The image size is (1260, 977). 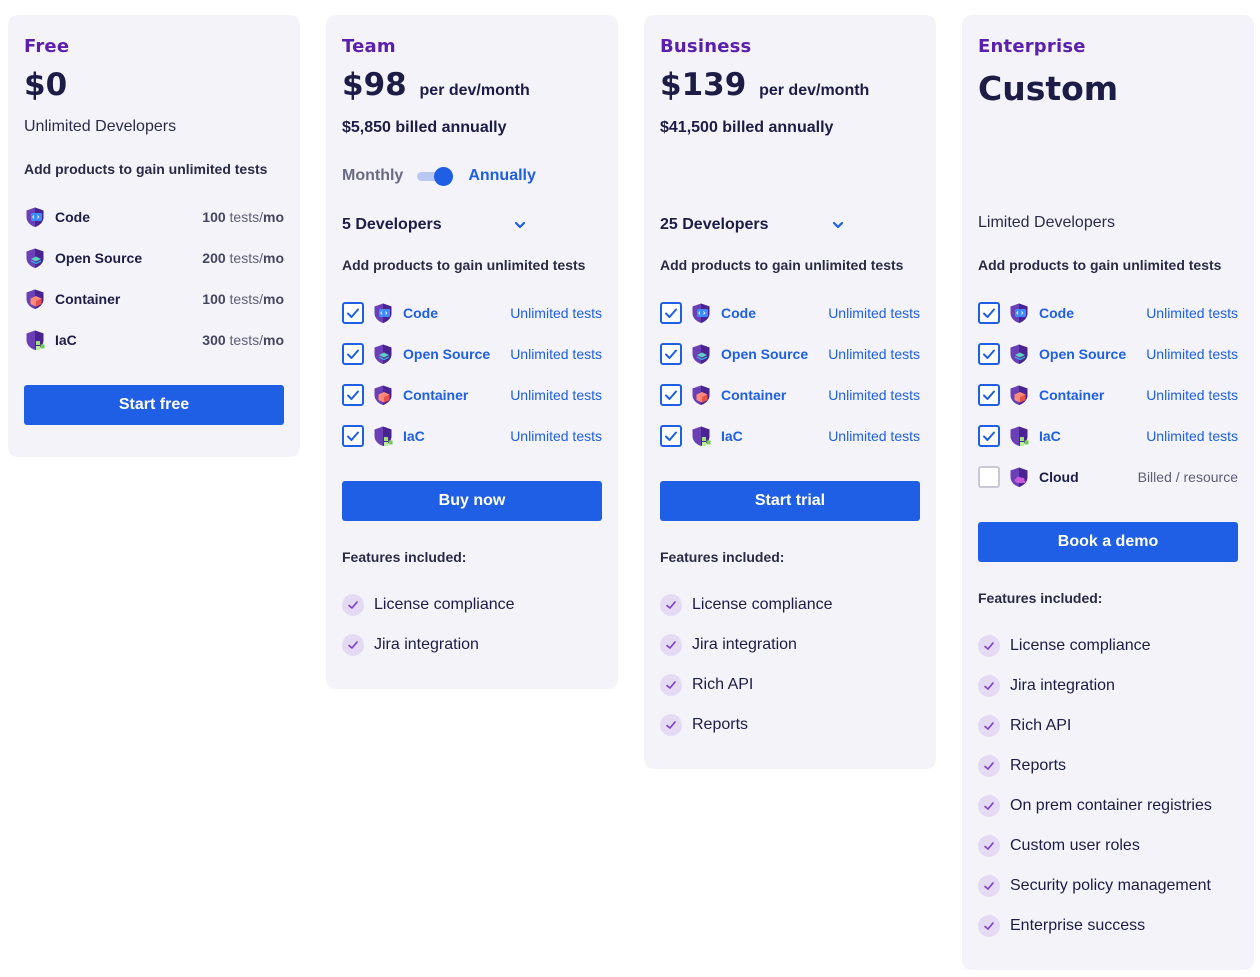 I want to click on start-free-button: Start free, so click(x=154, y=405).